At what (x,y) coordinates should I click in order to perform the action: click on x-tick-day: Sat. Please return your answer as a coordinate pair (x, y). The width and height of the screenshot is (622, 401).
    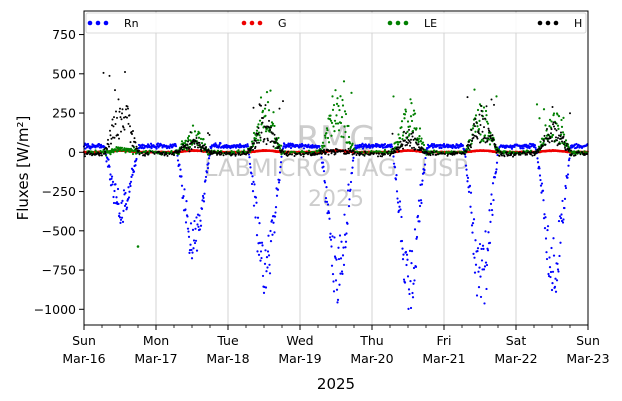
    Looking at the image, I should click on (516, 340).